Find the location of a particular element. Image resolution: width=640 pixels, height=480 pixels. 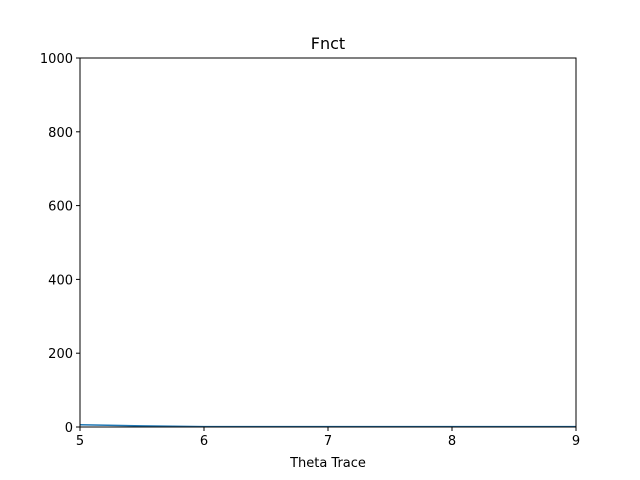

series-line is located at coordinates (327, 426).